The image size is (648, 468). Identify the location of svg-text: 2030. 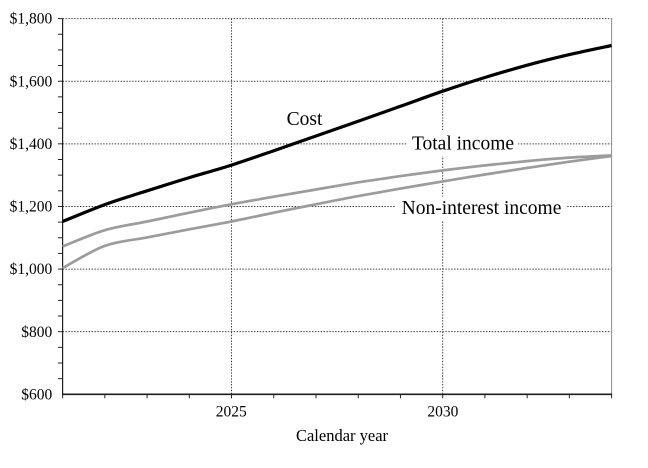
(442, 411).